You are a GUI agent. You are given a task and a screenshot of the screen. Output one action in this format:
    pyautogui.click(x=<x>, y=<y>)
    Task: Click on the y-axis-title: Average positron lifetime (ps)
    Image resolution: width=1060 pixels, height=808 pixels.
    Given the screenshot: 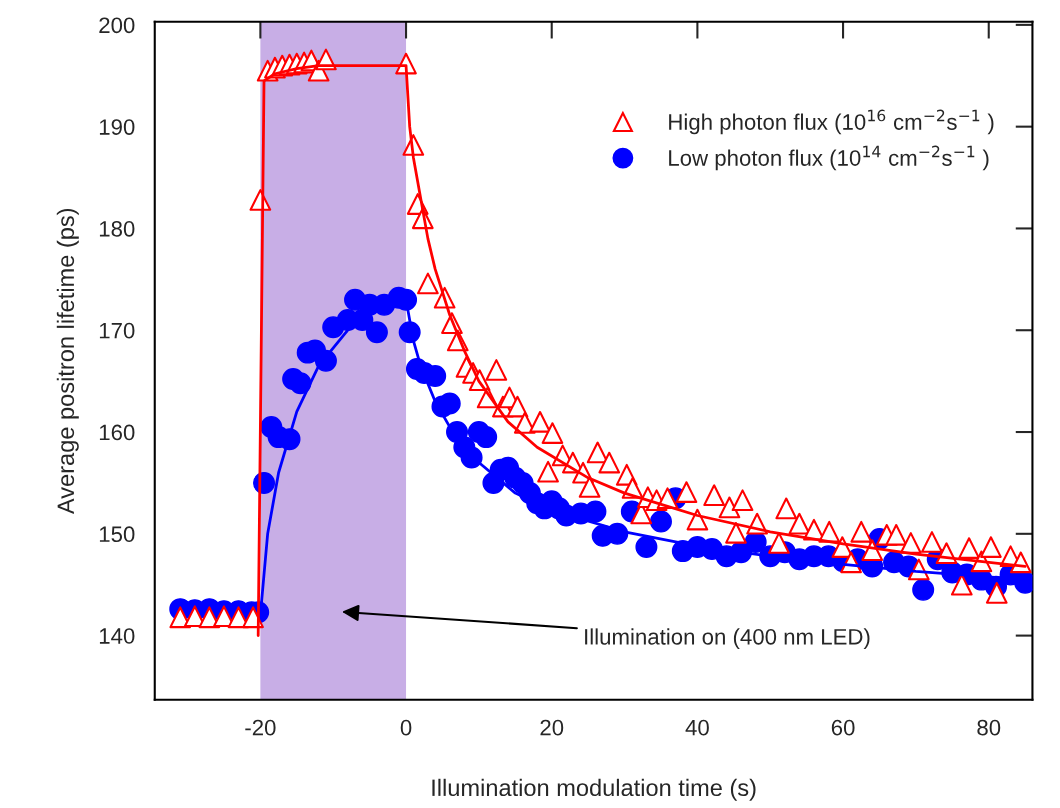 What is the action you would take?
    pyautogui.click(x=67, y=361)
    